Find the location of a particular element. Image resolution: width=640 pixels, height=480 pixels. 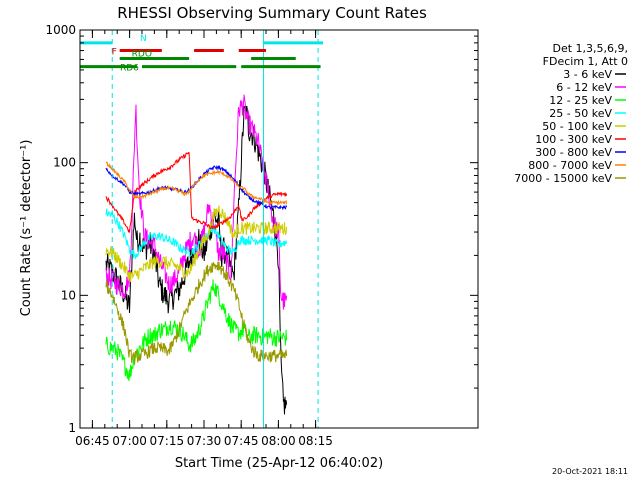

x-tick-label-4: 07:45 is located at coordinates (241, 441).